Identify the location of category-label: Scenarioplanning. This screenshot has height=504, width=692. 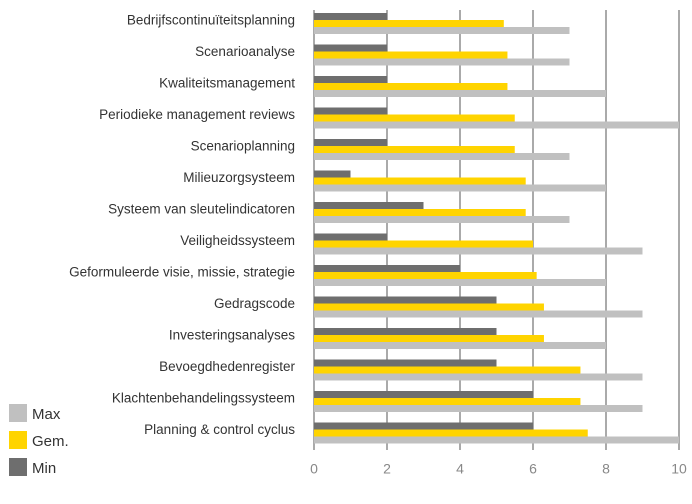
(243, 146).